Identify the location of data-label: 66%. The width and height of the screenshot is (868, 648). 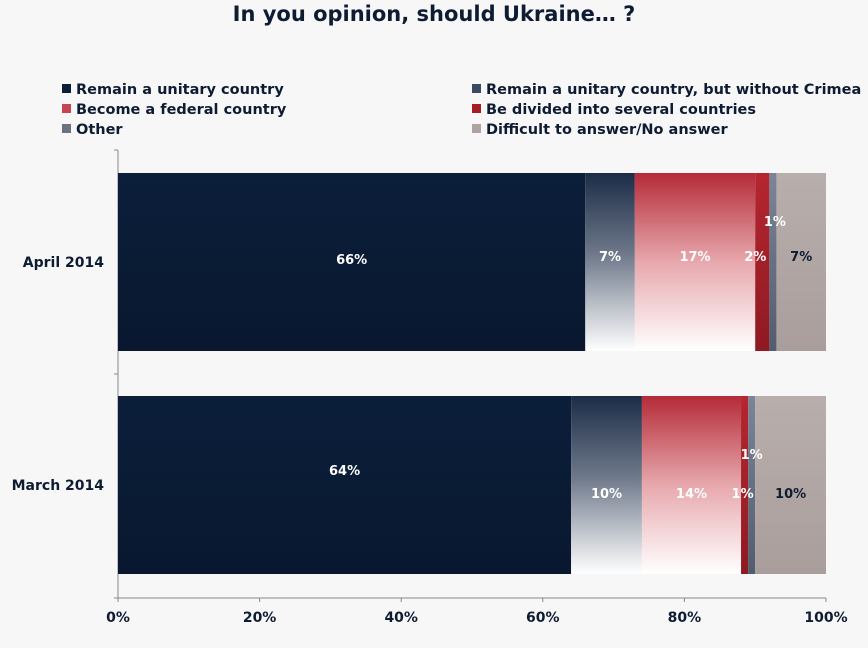
(351, 260).